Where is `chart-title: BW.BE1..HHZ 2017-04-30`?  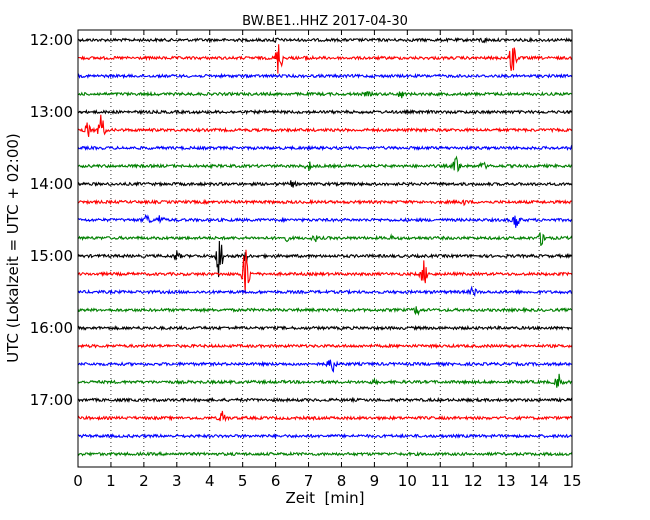
chart-title: BW.BE1..HHZ 2017-04-30 is located at coordinates (325, 21).